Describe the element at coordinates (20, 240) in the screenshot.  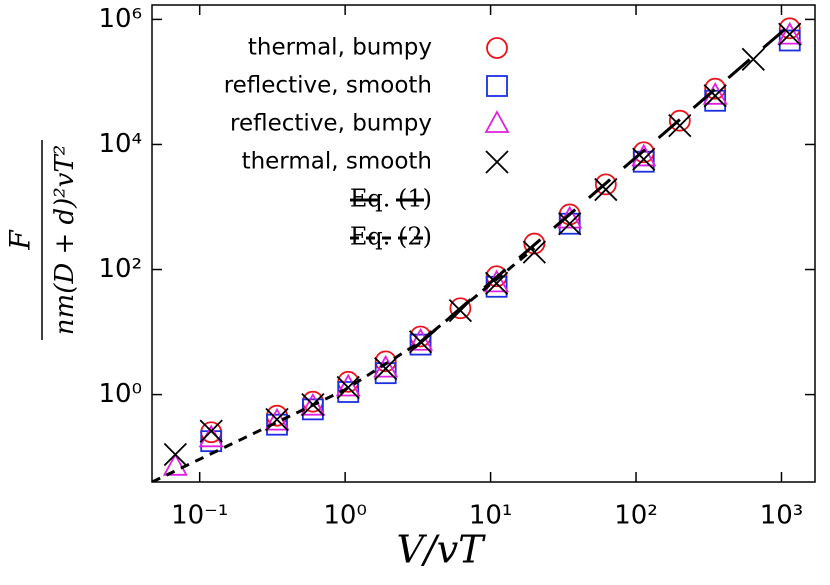
I see `y-label-numerator: F` at that location.